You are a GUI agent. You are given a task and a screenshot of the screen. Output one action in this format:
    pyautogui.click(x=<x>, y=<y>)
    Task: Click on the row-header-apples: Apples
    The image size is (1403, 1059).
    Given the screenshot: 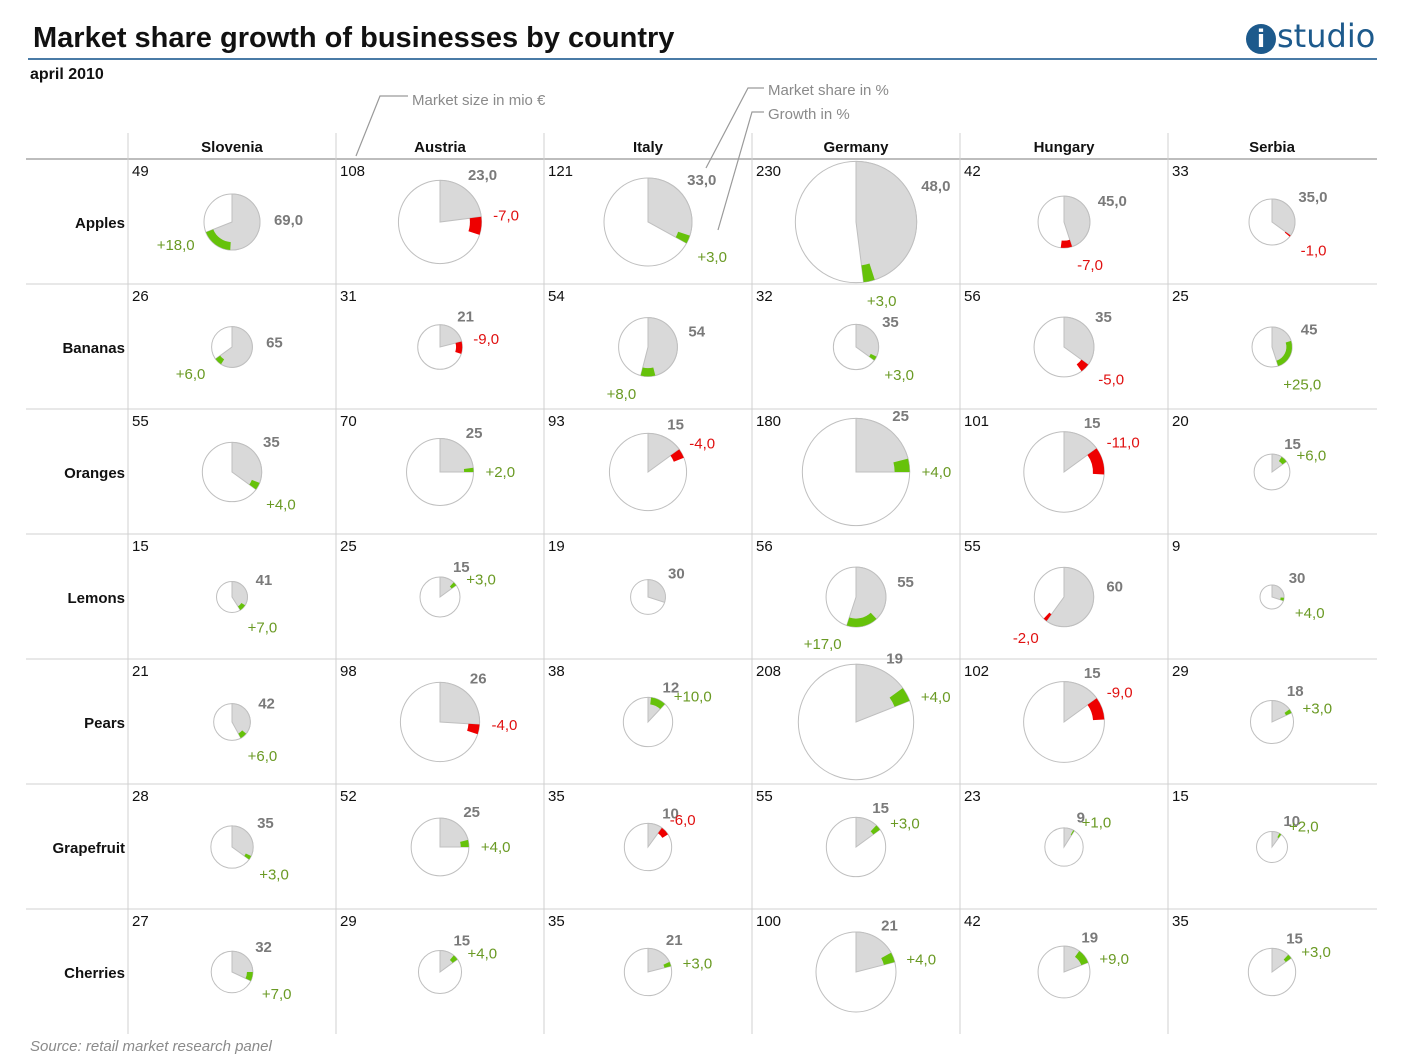 What is the action you would take?
    pyautogui.click(x=100, y=223)
    